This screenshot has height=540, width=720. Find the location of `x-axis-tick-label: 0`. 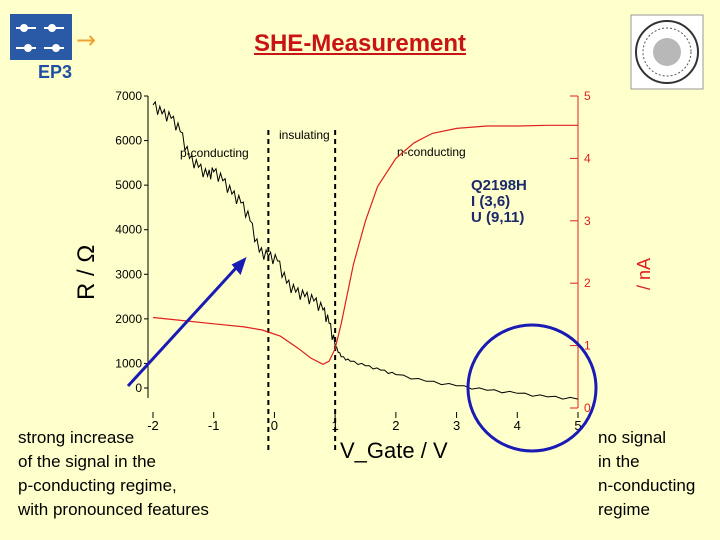

x-axis-tick-label: 0 is located at coordinates (274, 425).